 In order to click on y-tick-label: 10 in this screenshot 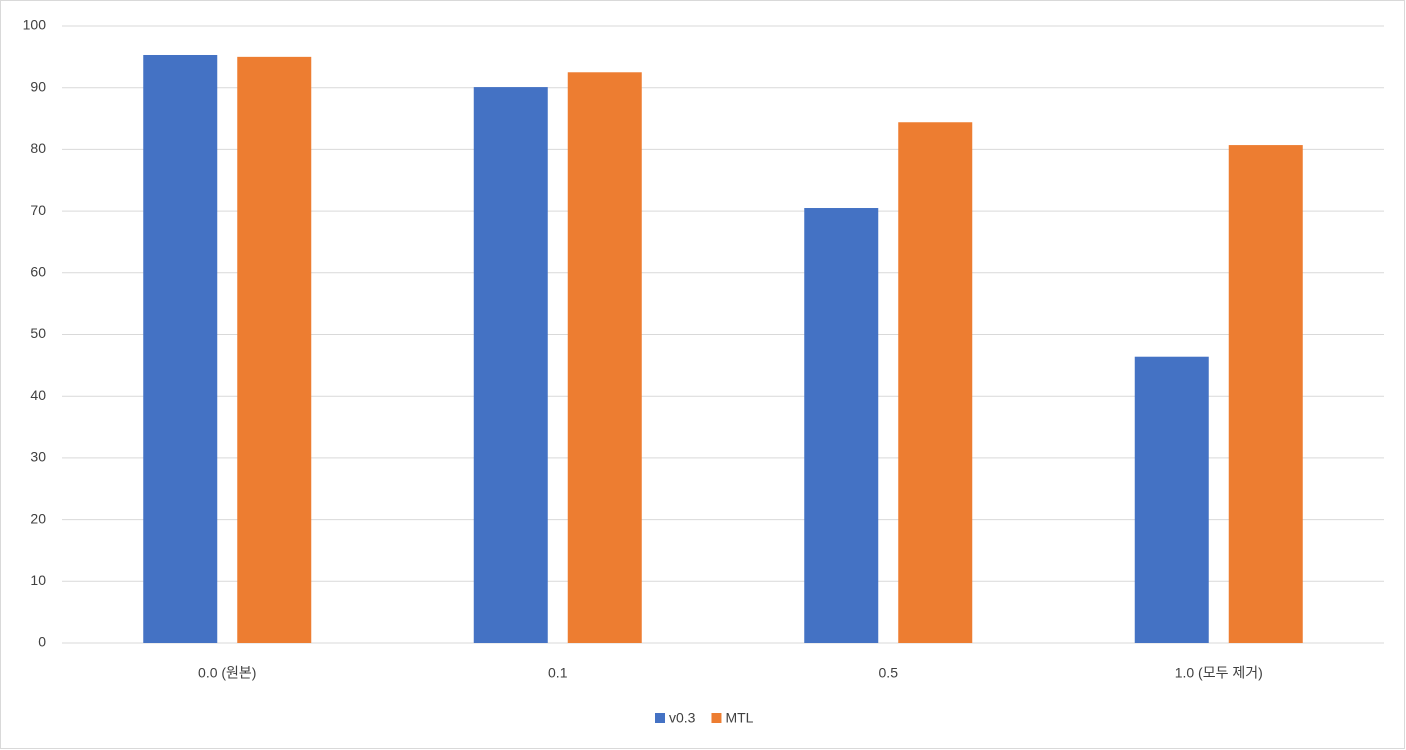, I will do `click(38, 580)`.